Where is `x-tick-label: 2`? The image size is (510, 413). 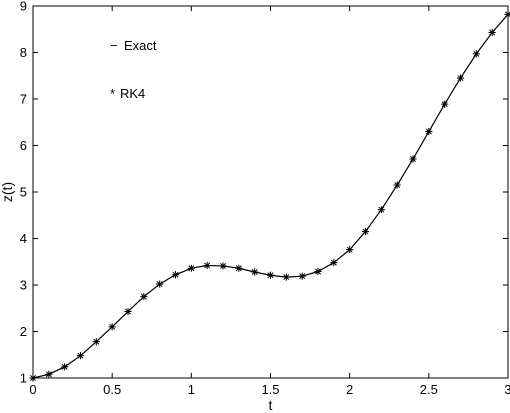
x-tick-label: 2 is located at coordinates (349, 389).